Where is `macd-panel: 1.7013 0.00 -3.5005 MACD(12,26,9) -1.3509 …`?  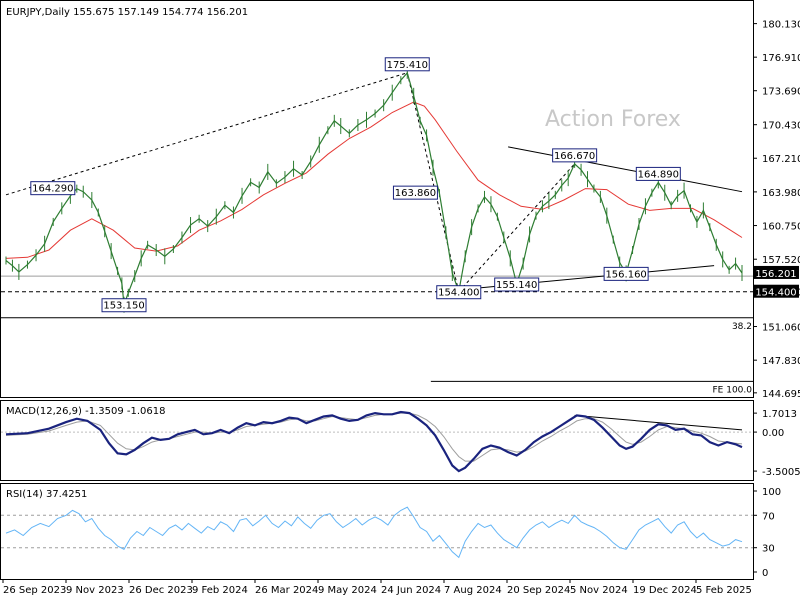 macd-panel: 1.7013 0.00 -3.5005 MACD(12,26,9) -1.3509 … is located at coordinates (400, 440).